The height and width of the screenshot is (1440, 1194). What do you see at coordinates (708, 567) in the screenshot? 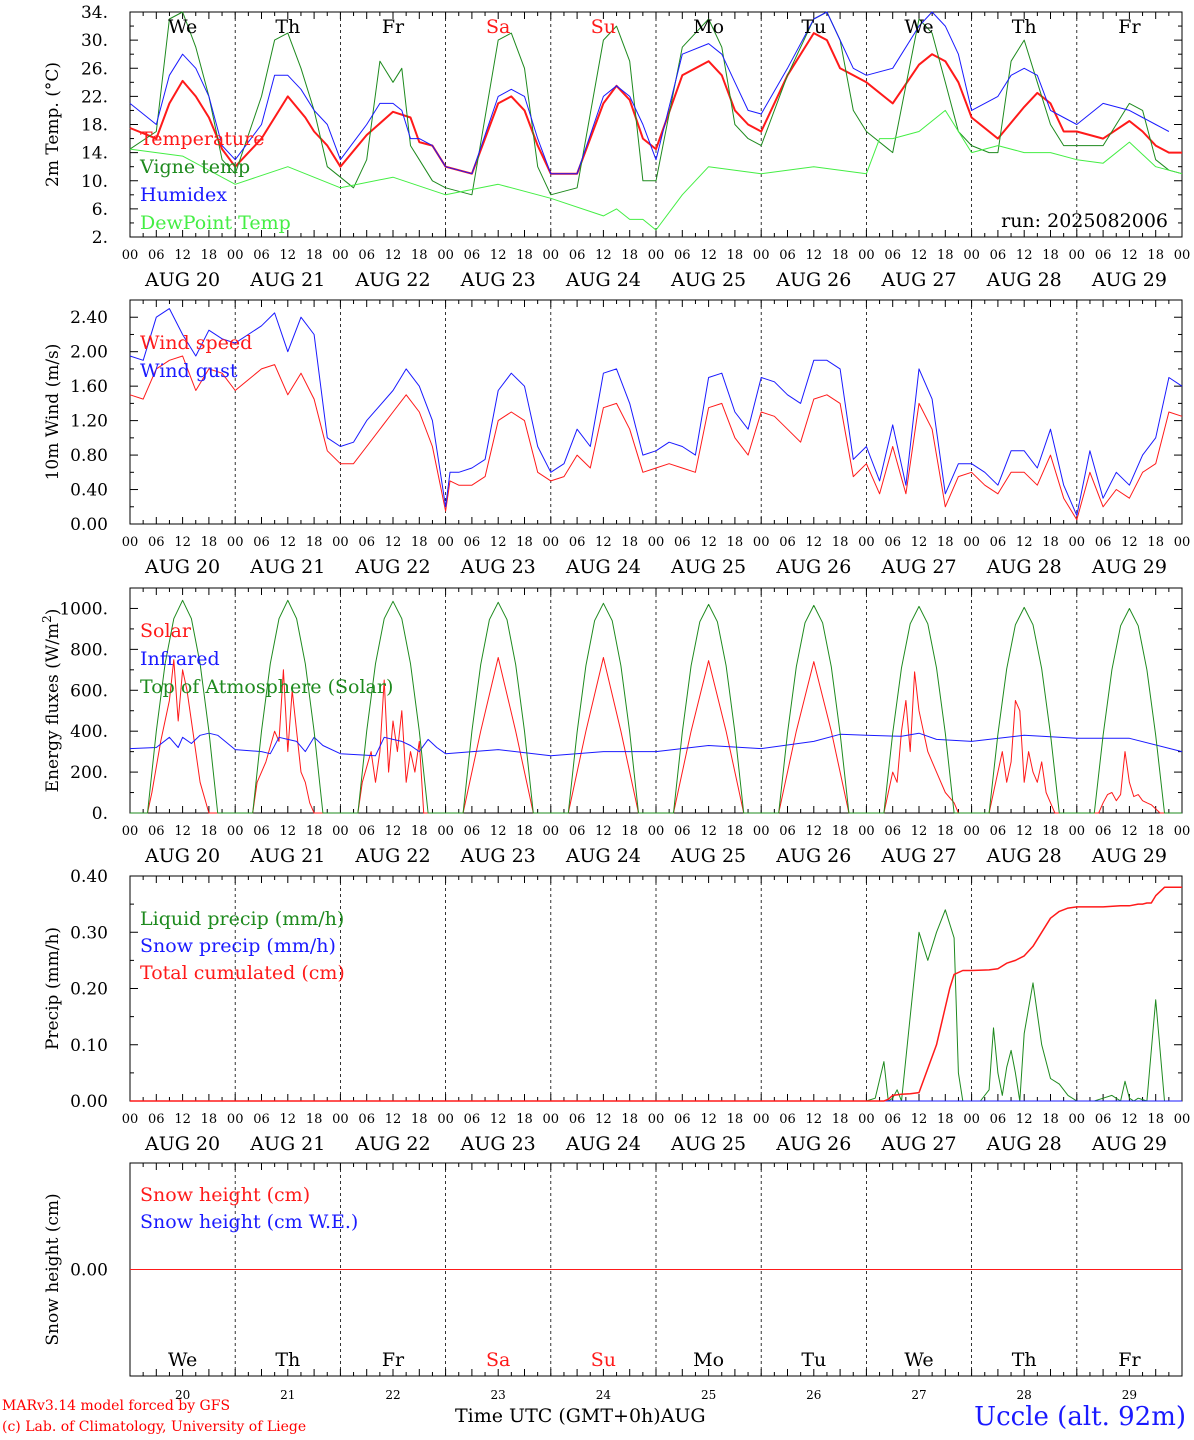
I see `date-label: AUG 25` at bounding box center [708, 567].